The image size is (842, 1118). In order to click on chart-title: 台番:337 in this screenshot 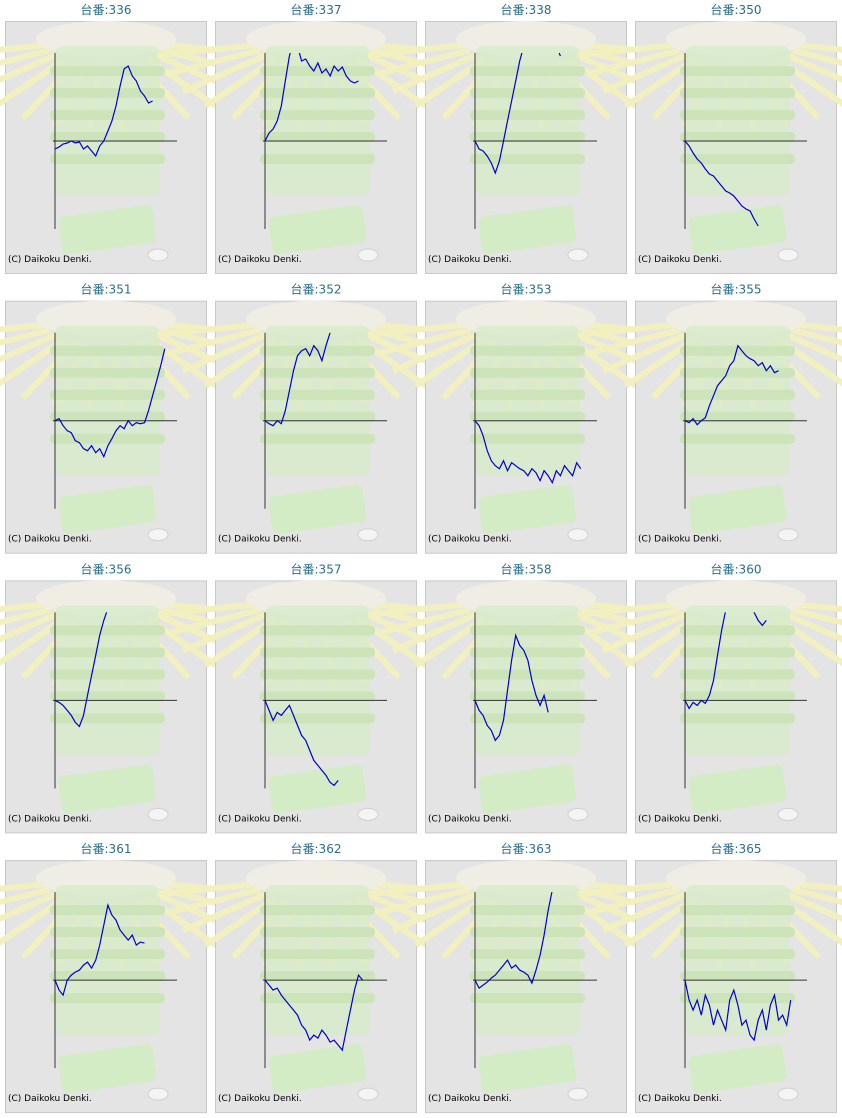, I will do `click(316, 9)`.